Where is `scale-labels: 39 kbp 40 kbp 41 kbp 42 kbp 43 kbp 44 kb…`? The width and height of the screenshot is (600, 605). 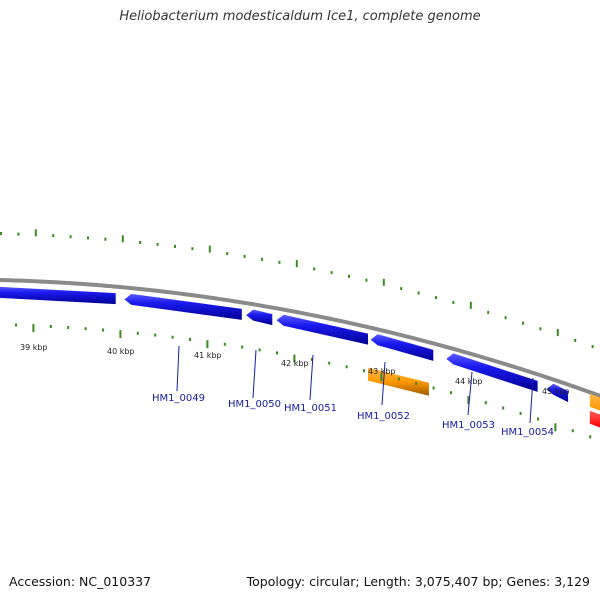
scale-labels: 39 kbp 40 kbp 41 kbp 42 kbp 43 kbp 44 kb… is located at coordinates (295, 369).